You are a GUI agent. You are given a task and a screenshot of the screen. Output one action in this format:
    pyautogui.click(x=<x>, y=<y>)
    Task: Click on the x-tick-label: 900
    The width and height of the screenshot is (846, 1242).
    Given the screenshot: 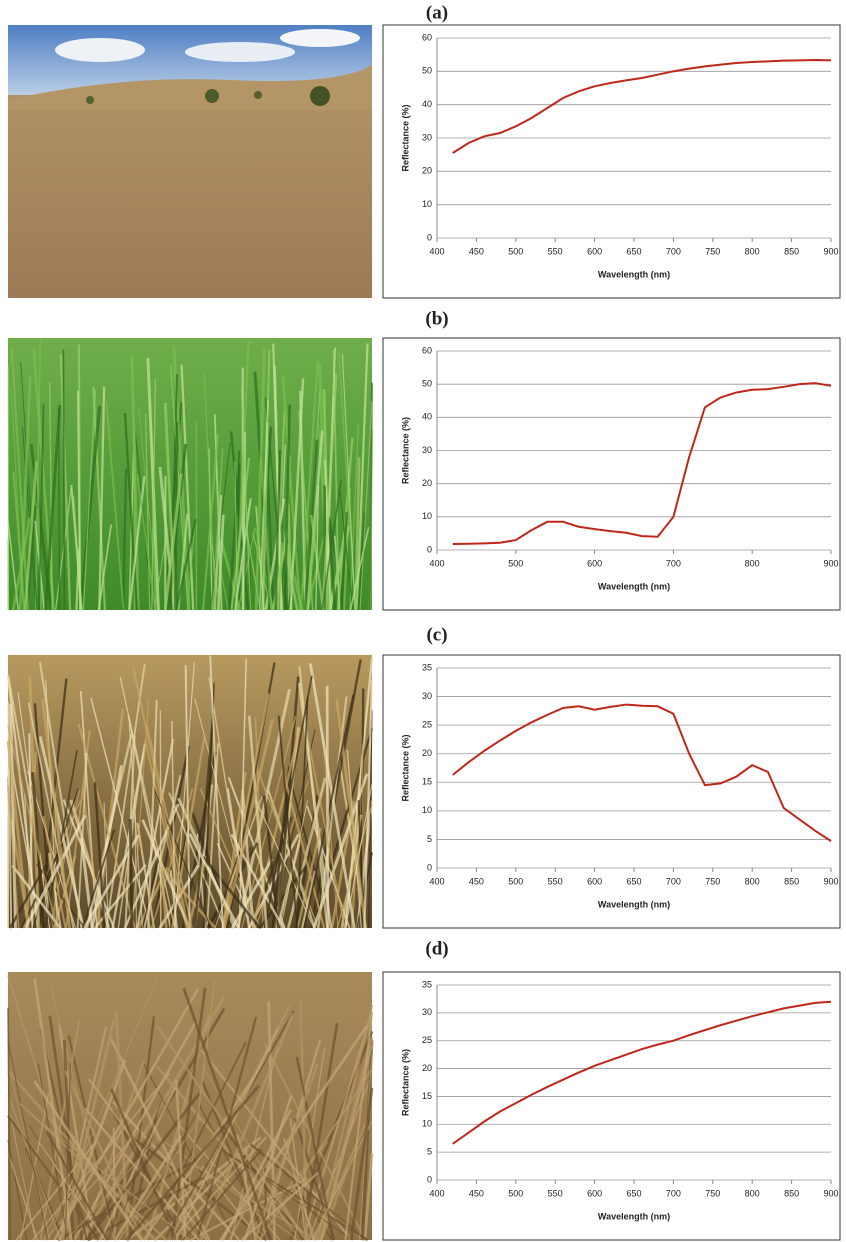 What is the action you would take?
    pyautogui.click(x=830, y=251)
    